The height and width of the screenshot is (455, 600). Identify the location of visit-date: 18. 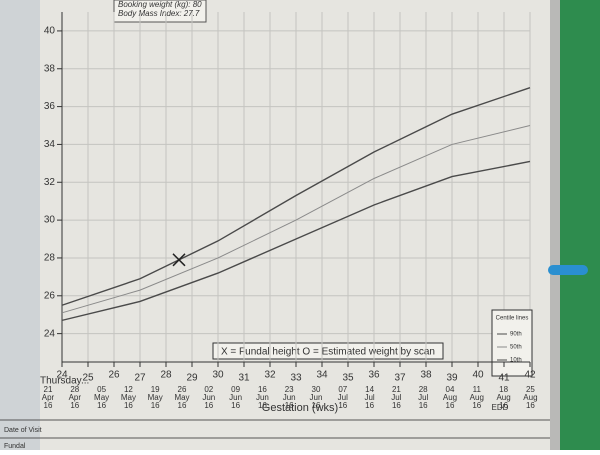
(503, 389).